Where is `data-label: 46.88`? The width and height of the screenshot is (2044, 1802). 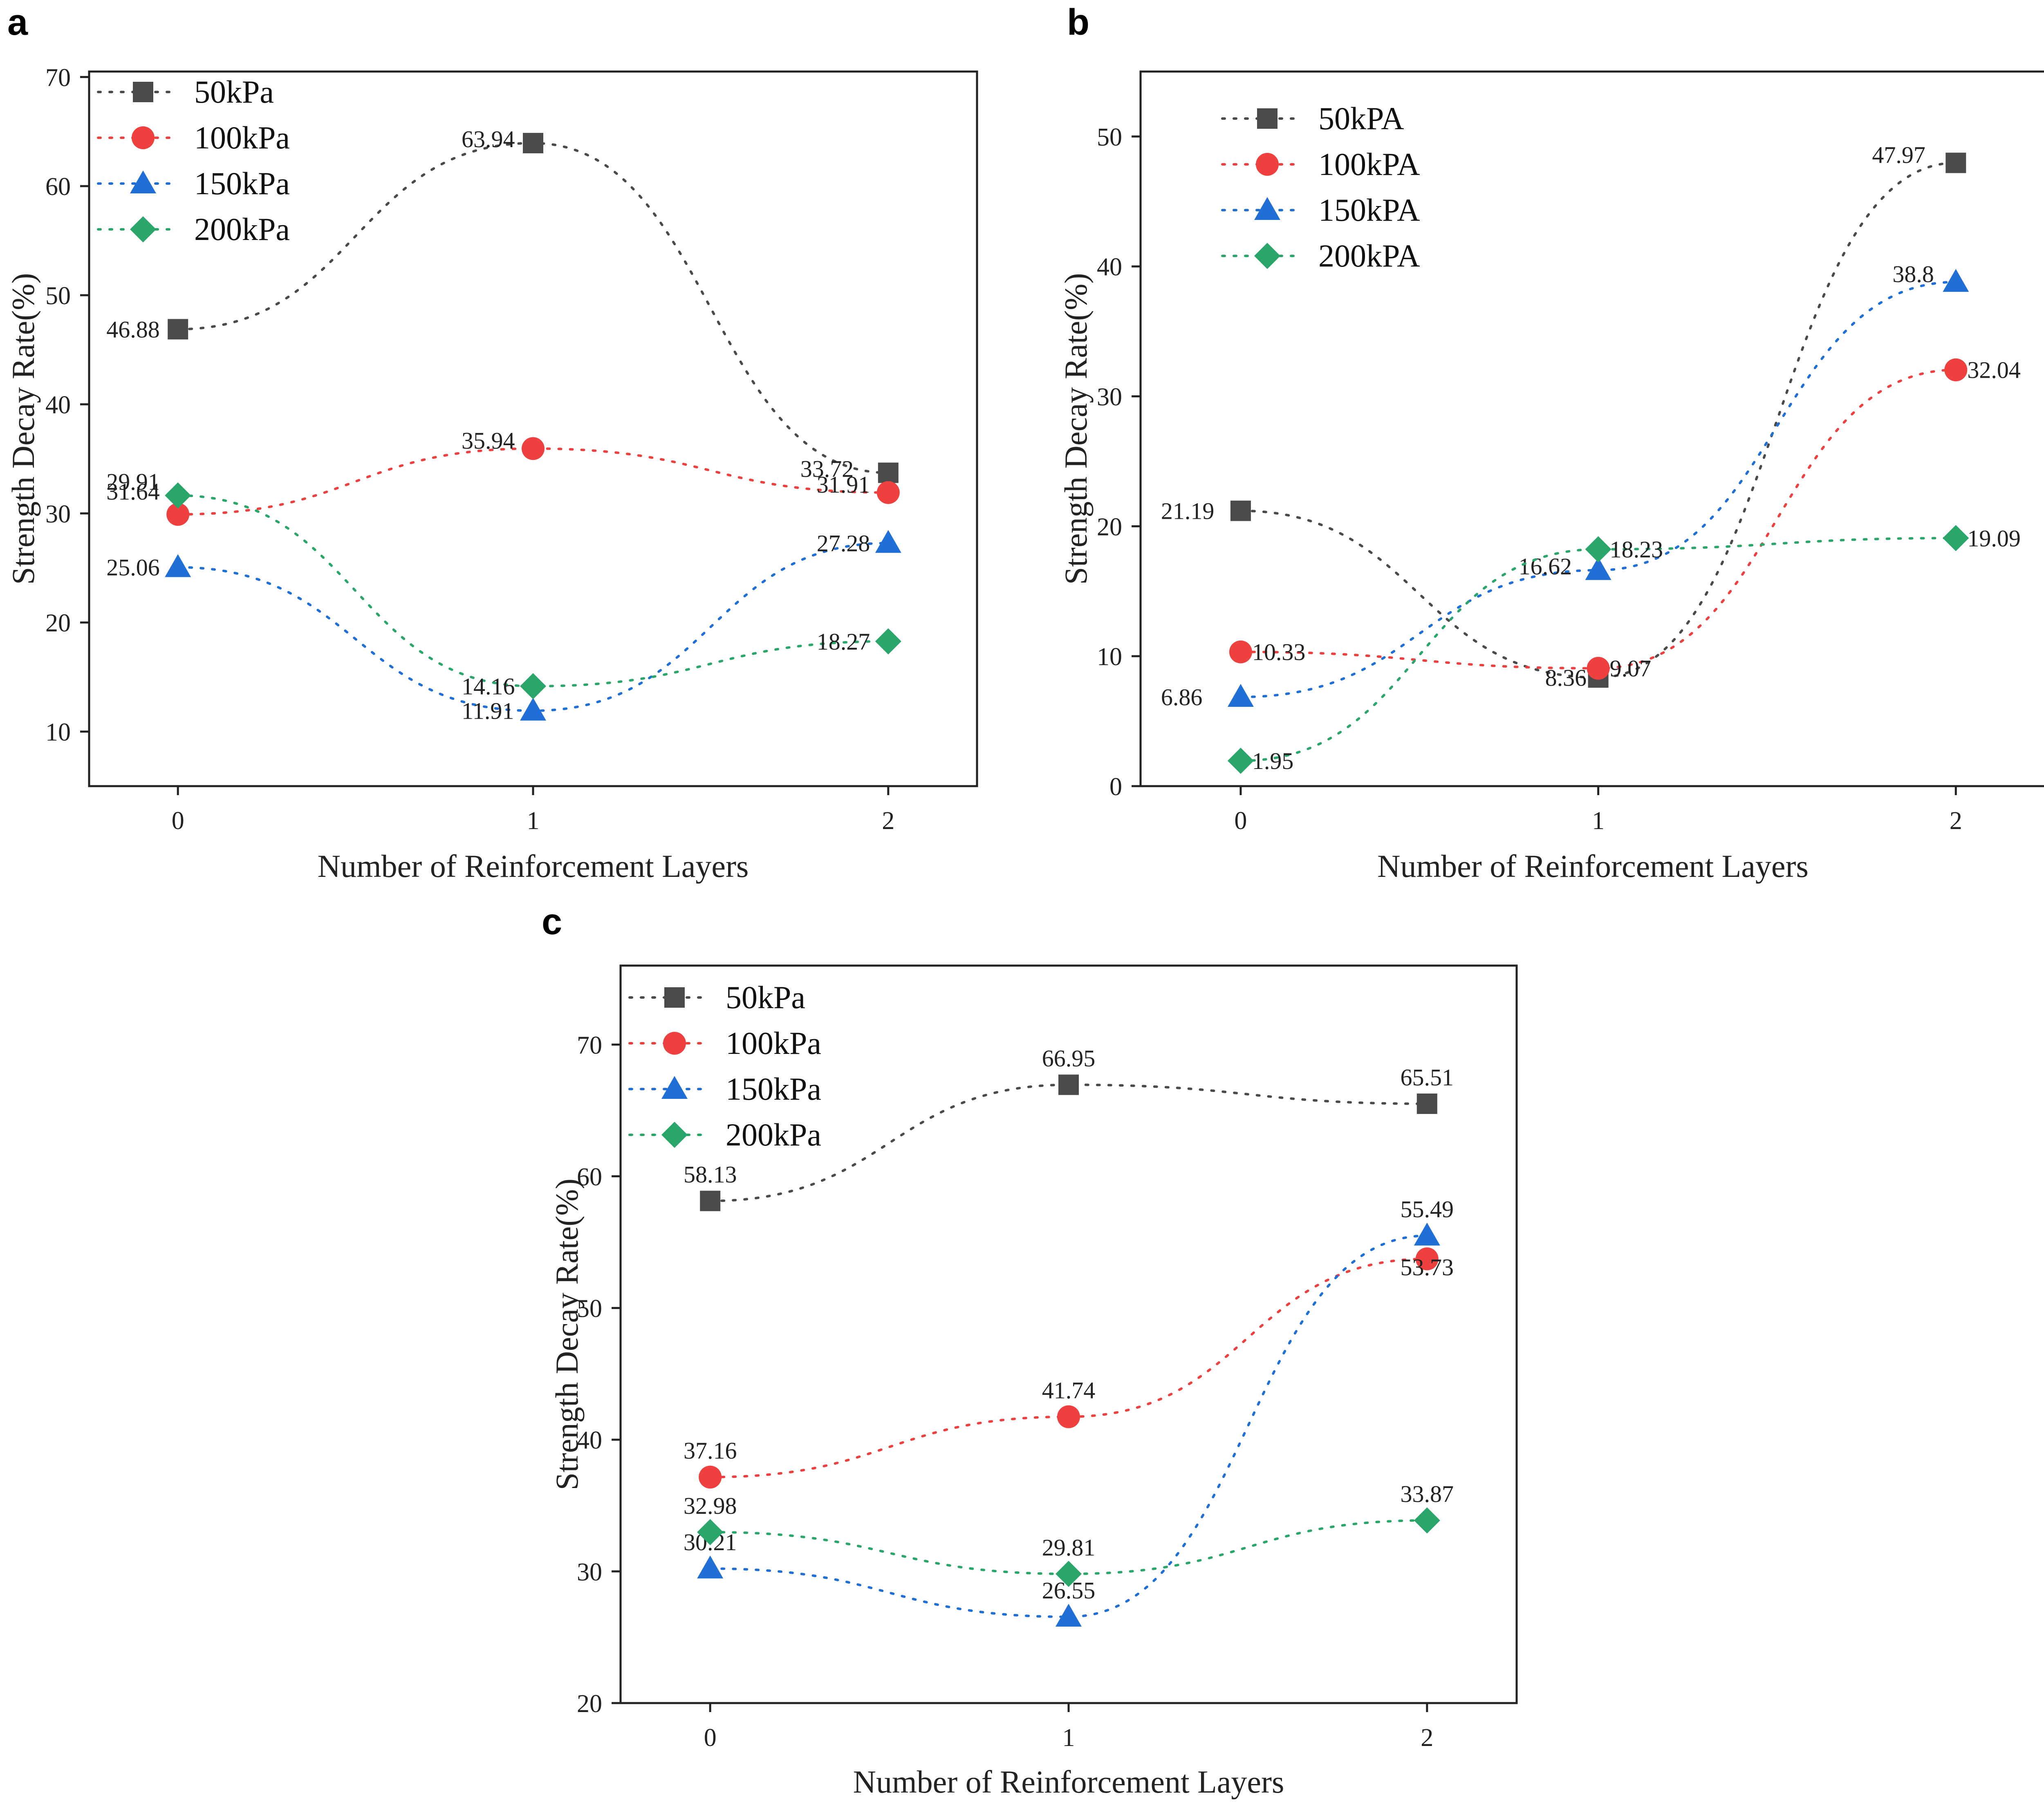
data-label: 46.88 is located at coordinates (133, 329).